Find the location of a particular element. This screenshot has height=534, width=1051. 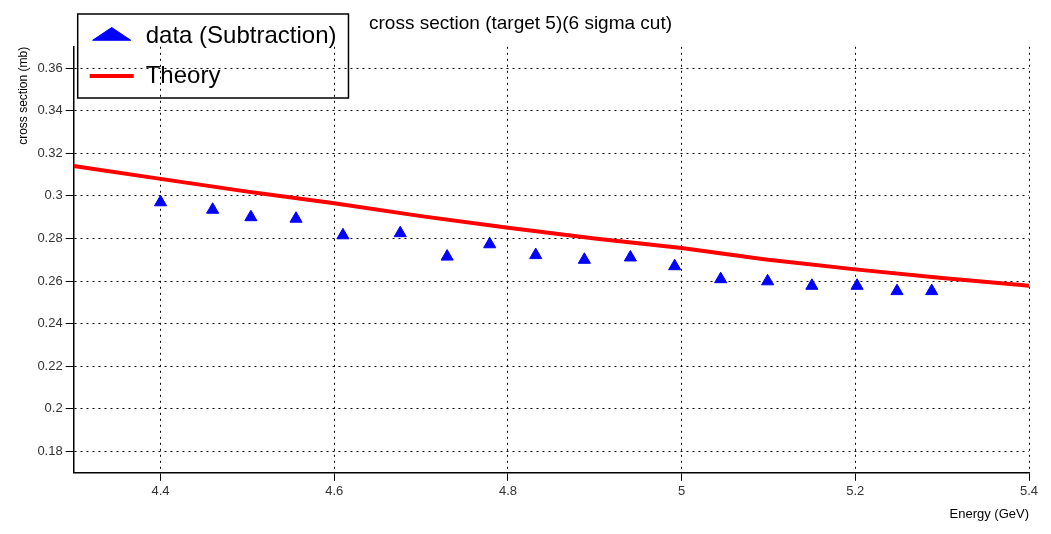

y-tick-label: 0.2 is located at coordinates (53, 408).